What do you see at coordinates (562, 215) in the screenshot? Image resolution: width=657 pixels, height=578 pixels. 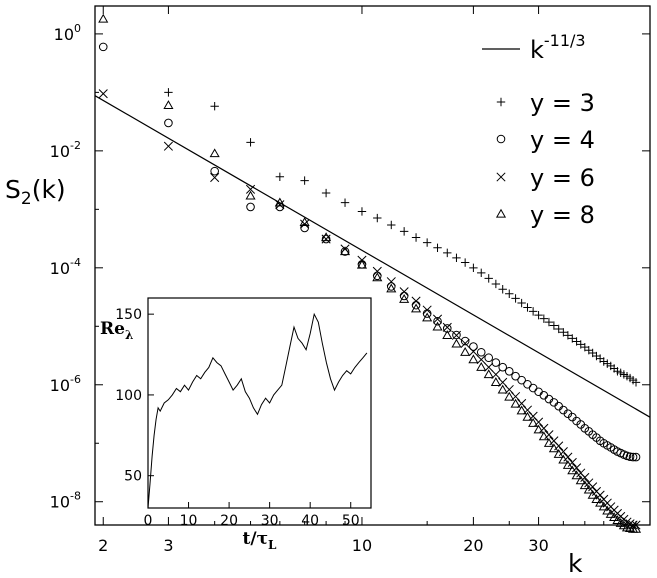 I see `legend-label: y = 8` at bounding box center [562, 215].